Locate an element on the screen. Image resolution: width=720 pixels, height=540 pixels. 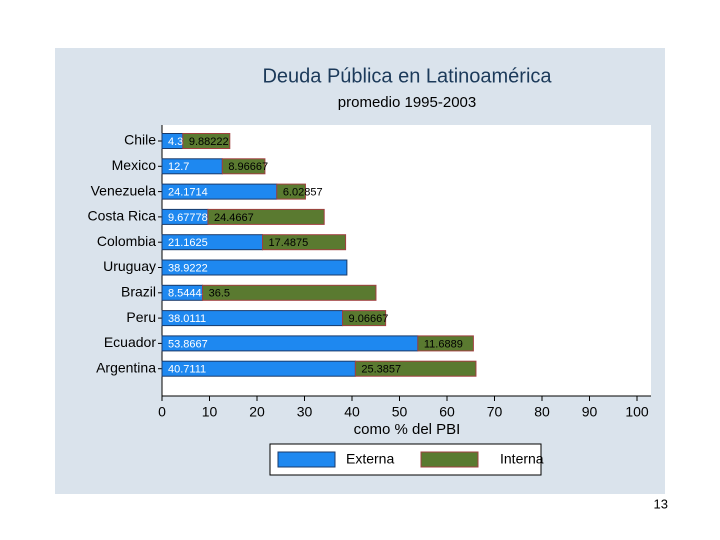
data-label: 9.67778 is located at coordinates (188, 218).